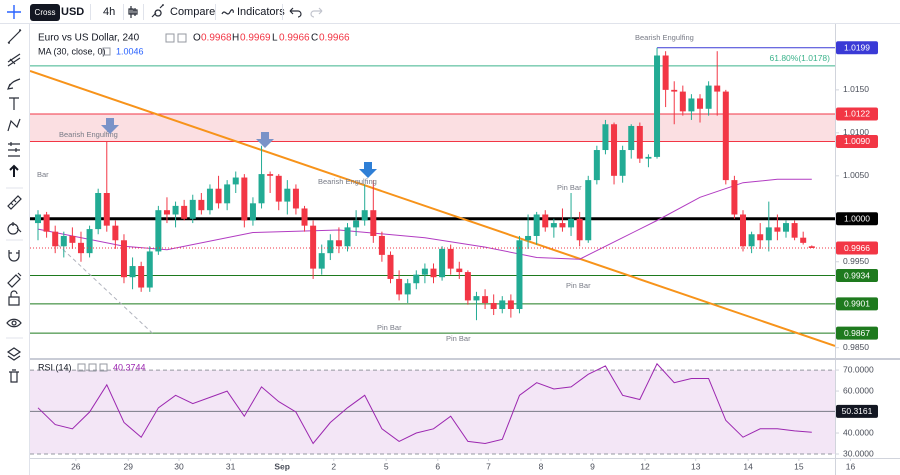 The width and height of the screenshot is (900, 475). What do you see at coordinates (14, 376) in the screenshot?
I see `trash-tool` at bounding box center [14, 376].